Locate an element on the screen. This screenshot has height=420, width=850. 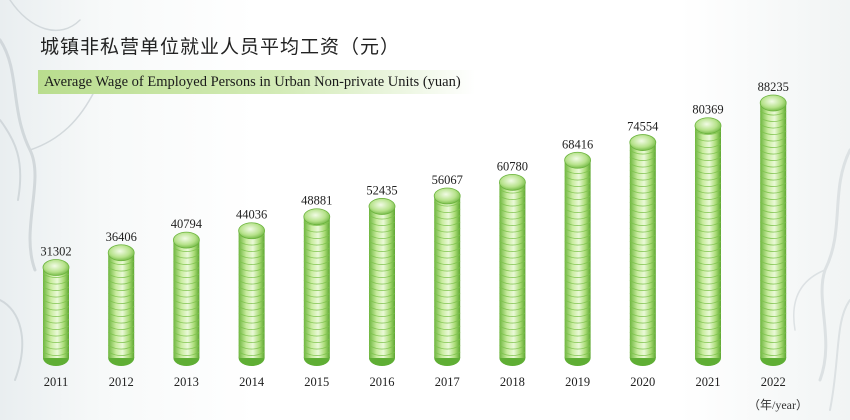
bar-2014 is located at coordinates (252, 294).